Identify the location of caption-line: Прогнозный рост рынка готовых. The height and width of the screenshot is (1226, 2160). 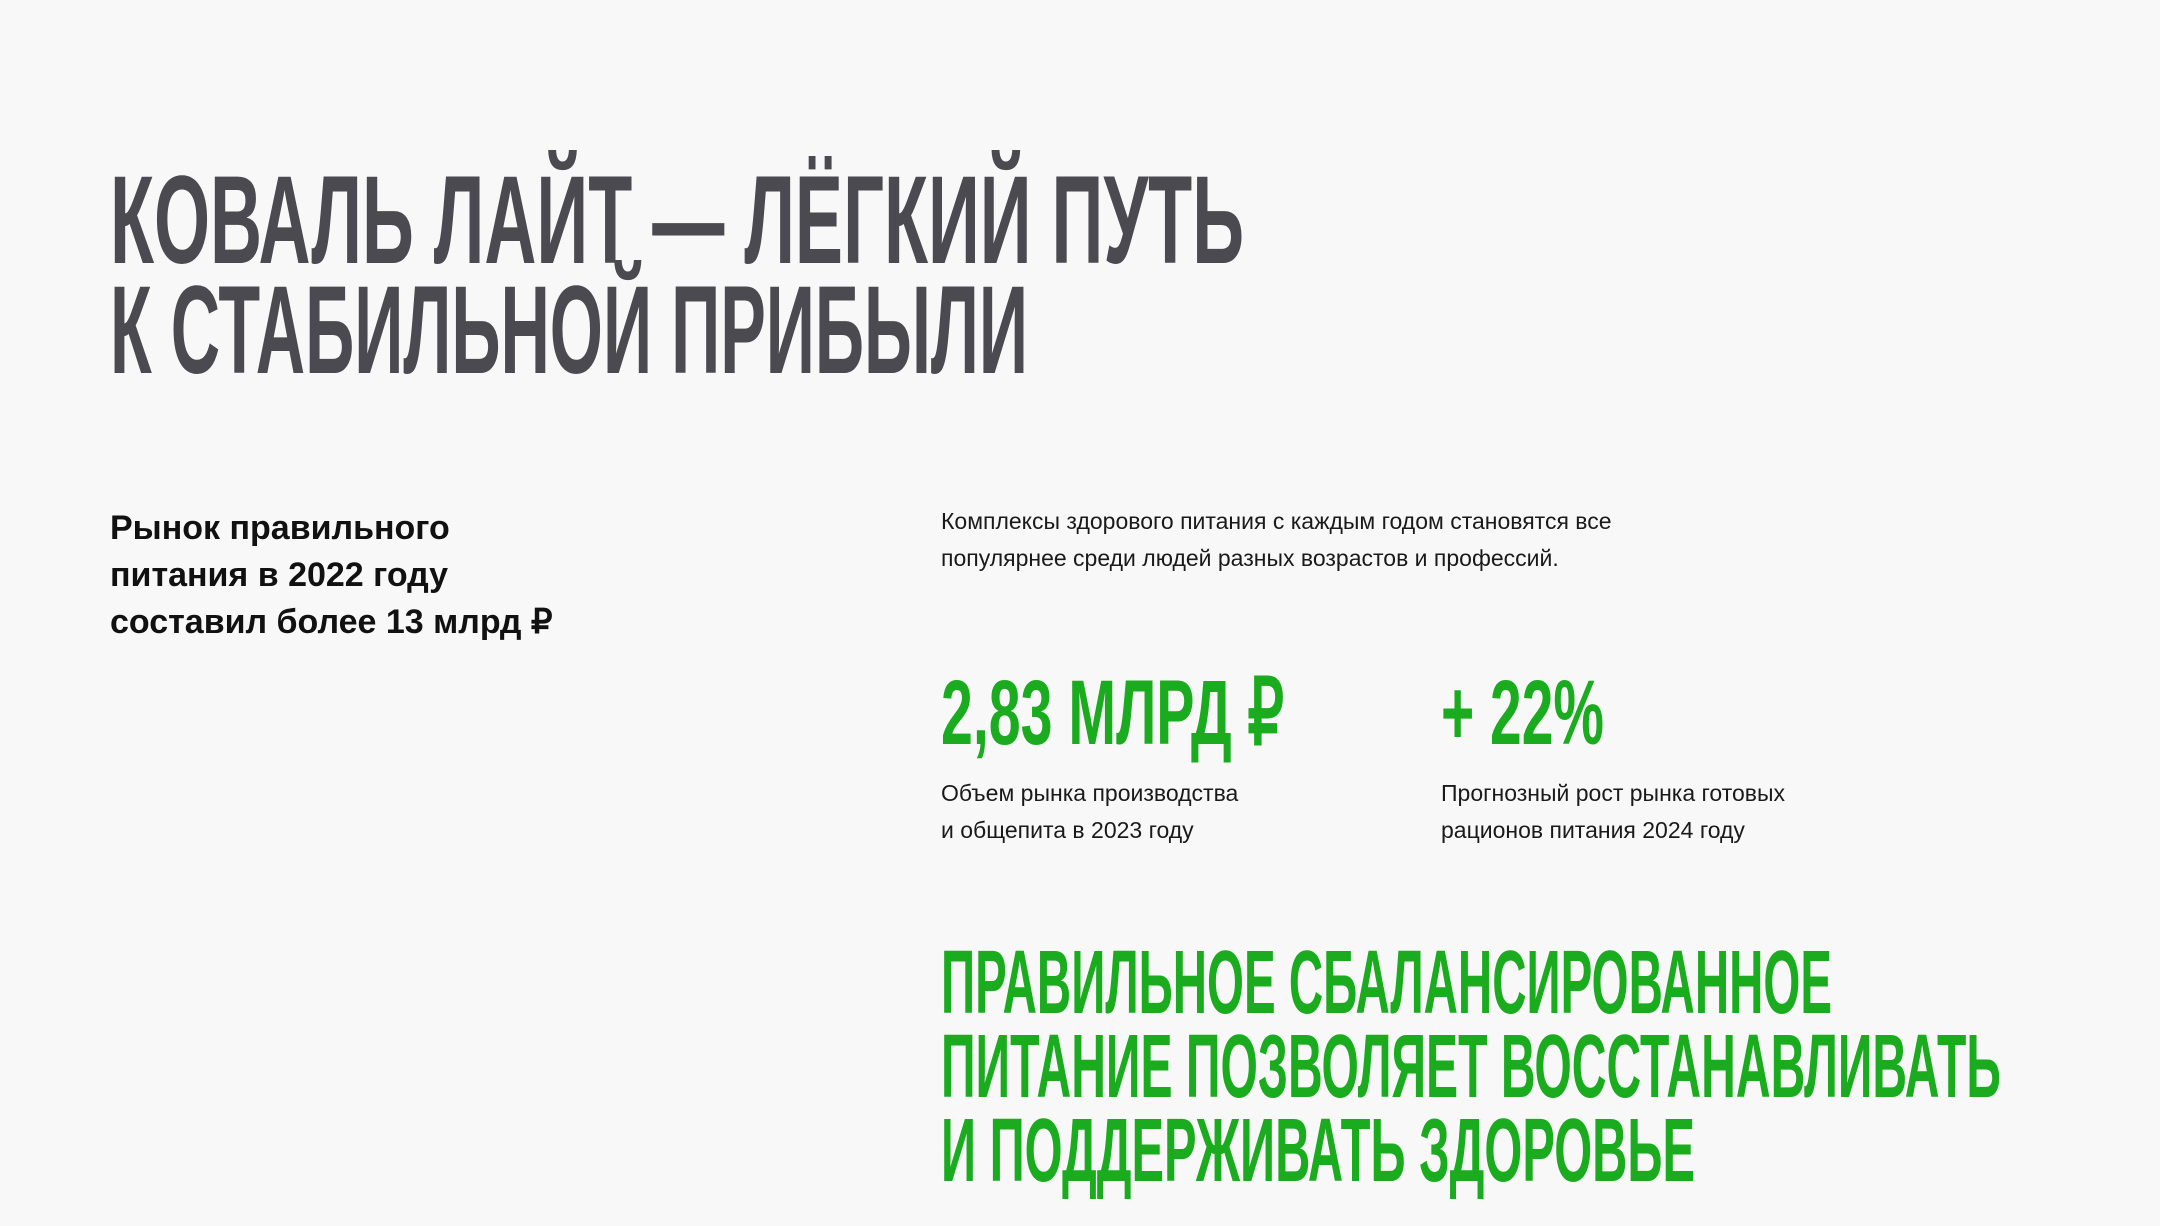
(1613, 793).